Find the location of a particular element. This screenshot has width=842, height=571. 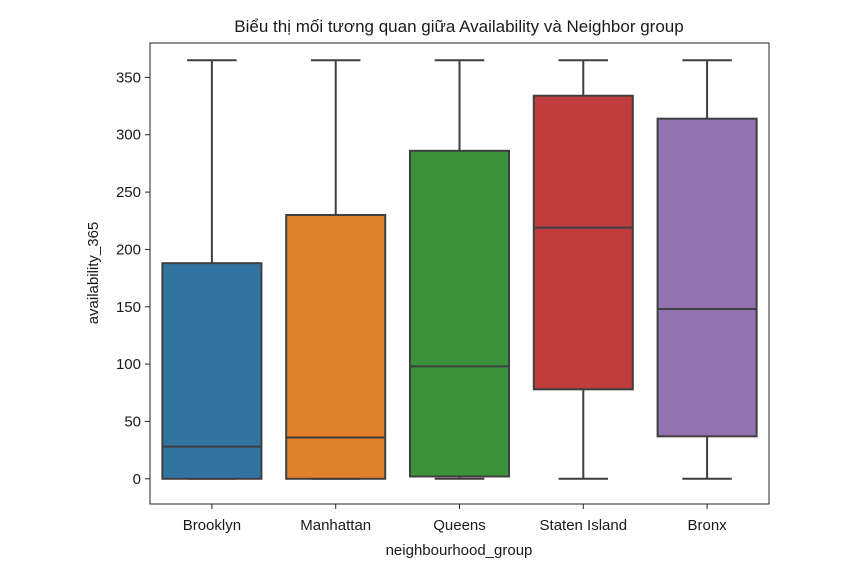

y-tick-label: 100 is located at coordinates (128, 364).